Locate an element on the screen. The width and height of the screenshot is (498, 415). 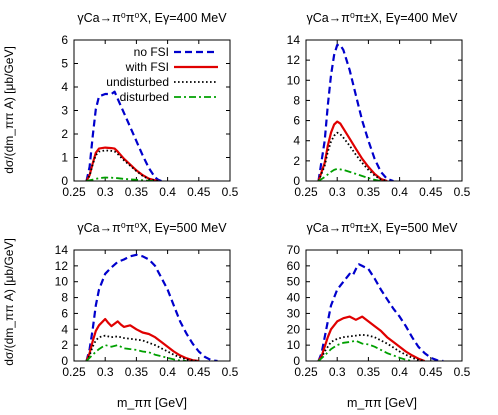
y-tick-label: 50 is located at coordinates (294, 282).